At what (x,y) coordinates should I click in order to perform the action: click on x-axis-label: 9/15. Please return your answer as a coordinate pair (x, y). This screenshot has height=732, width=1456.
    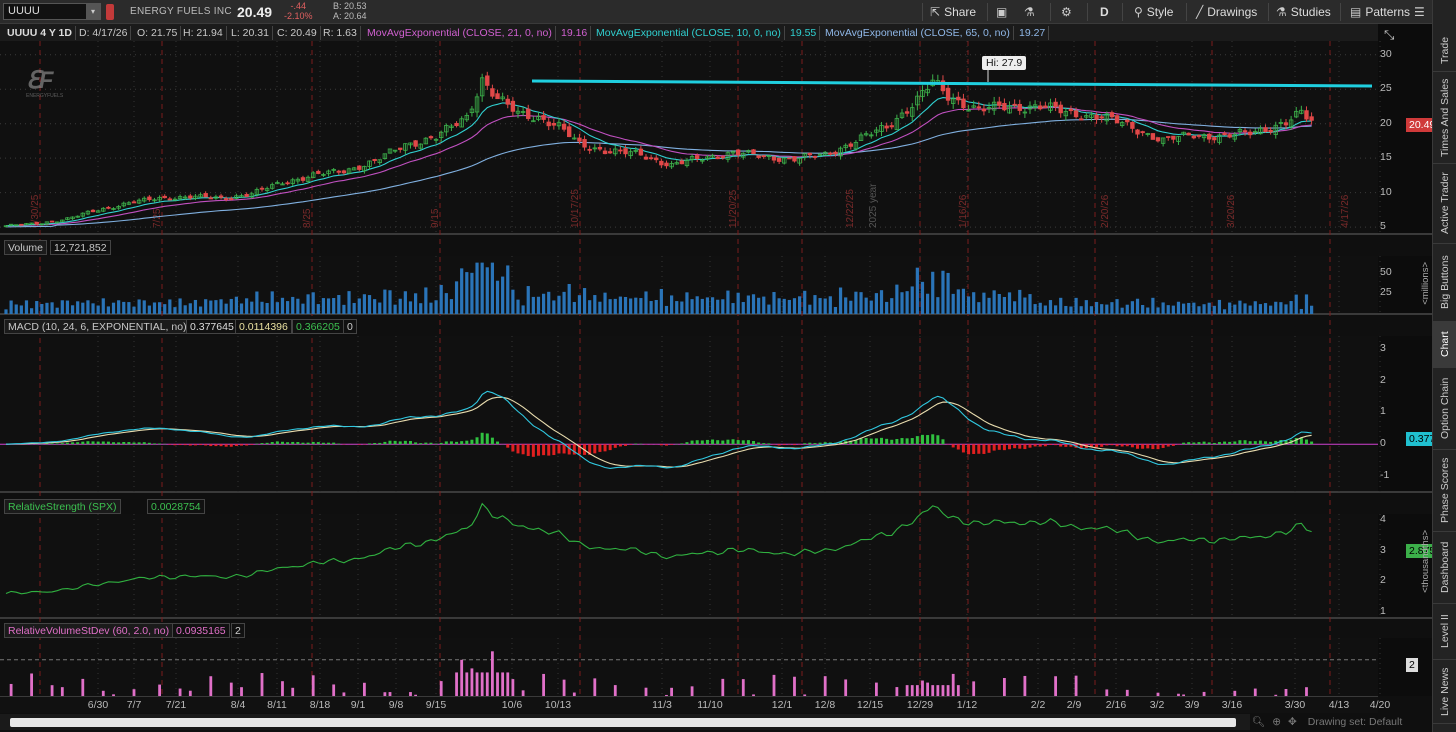
    Looking at the image, I should click on (436, 705).